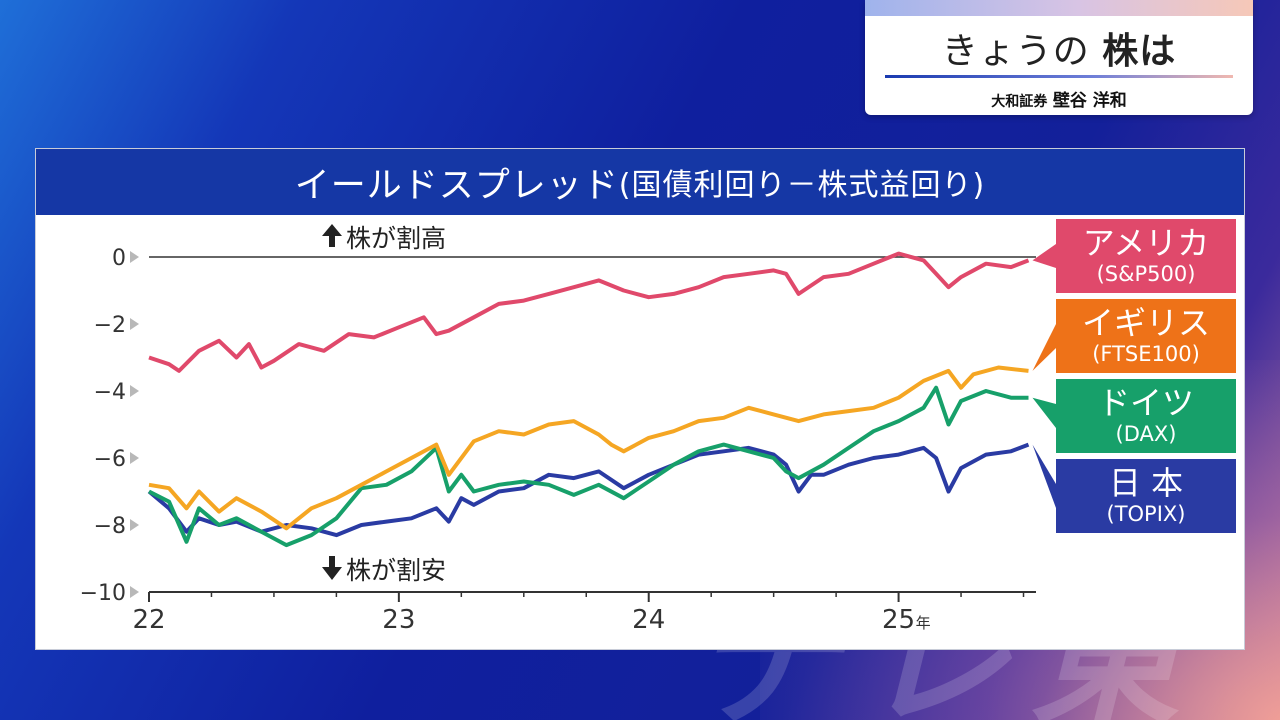 This screenshot has width=1280, height=720. What do you see at coordinates (110, 392) in the screenshot?
I see `y-tick-label: −4` at bounding box center [110, 392].